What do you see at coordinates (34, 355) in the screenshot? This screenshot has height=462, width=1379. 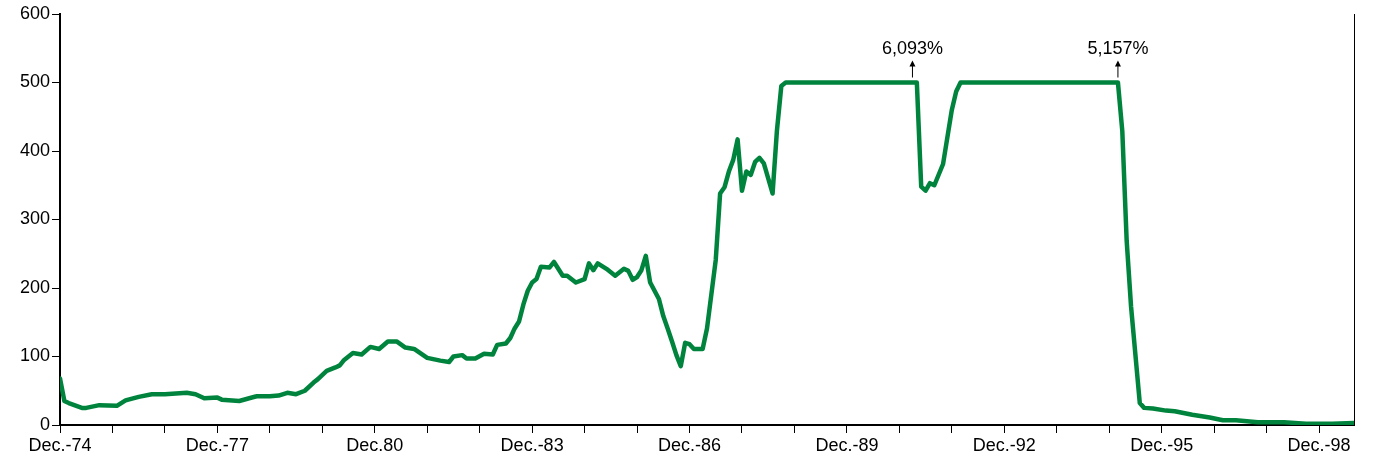 I see `y-tick-label: 100` at bounding box center [34, 355].